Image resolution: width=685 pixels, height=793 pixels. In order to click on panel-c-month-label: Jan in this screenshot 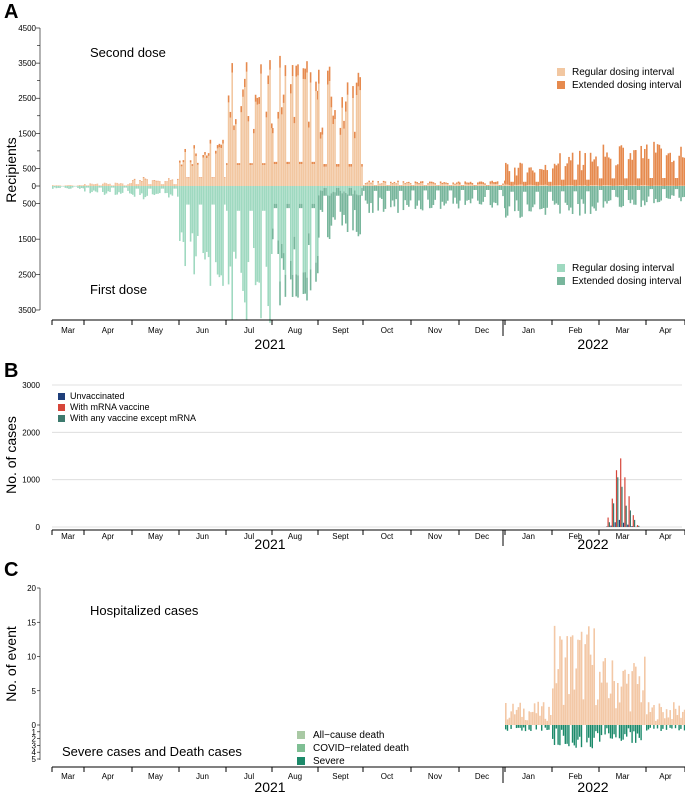, I will do `click(528, 776)`.